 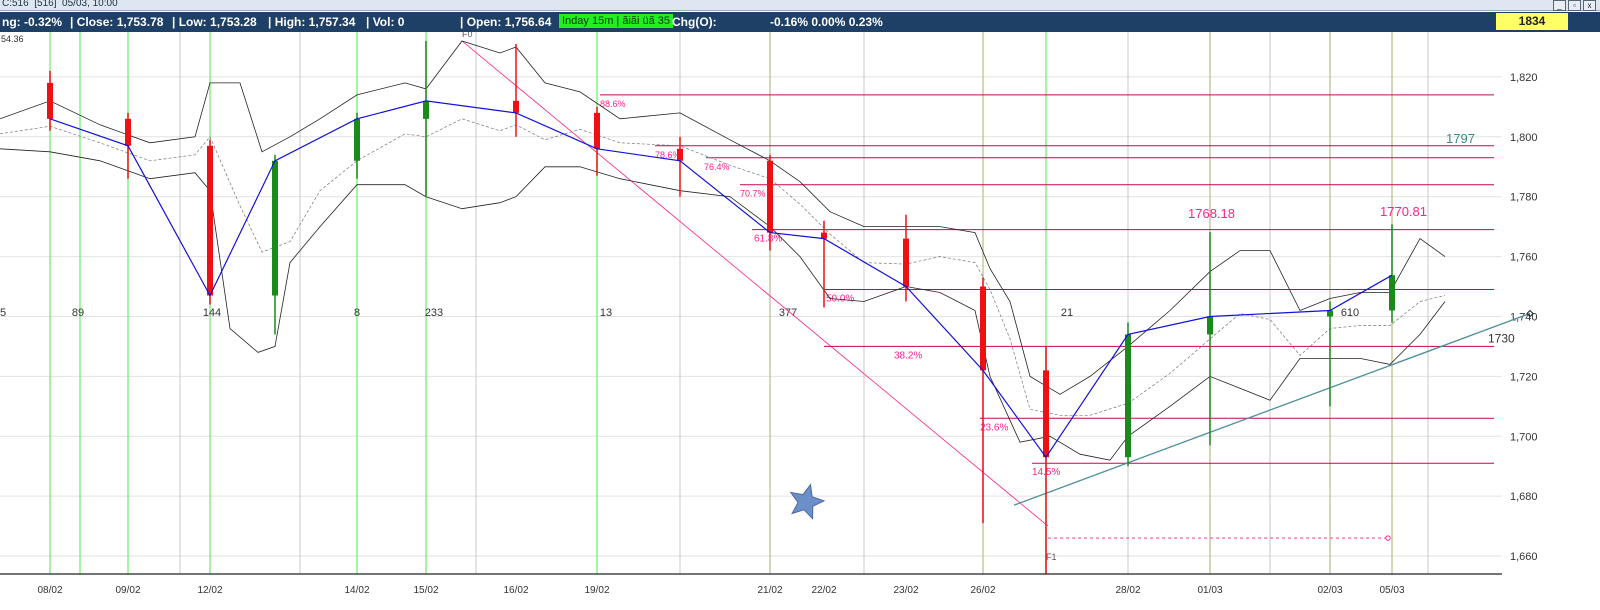 I want to click on x-tick-label: 05/03, so click(x=1391, y=590).